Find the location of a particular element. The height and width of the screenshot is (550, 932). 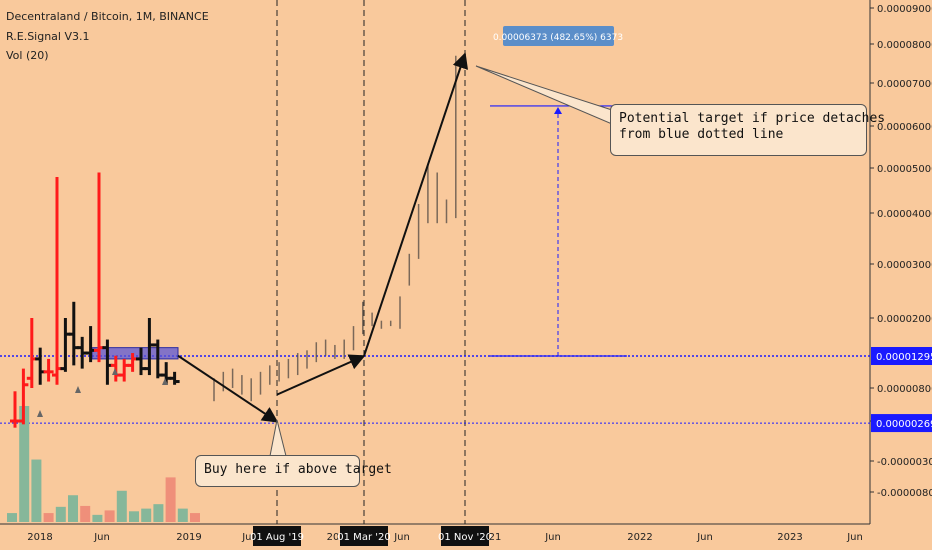

y-tick-label: 0.00008000 is located at coordinates (904, 45).